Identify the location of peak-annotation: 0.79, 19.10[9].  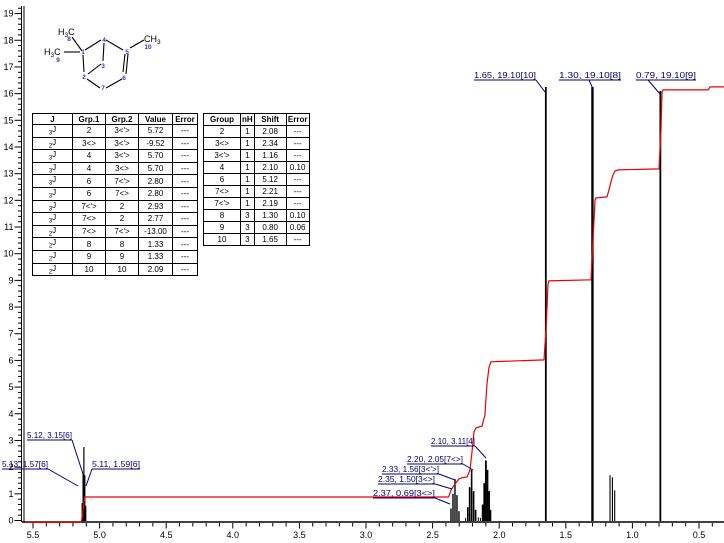
(666, 83).